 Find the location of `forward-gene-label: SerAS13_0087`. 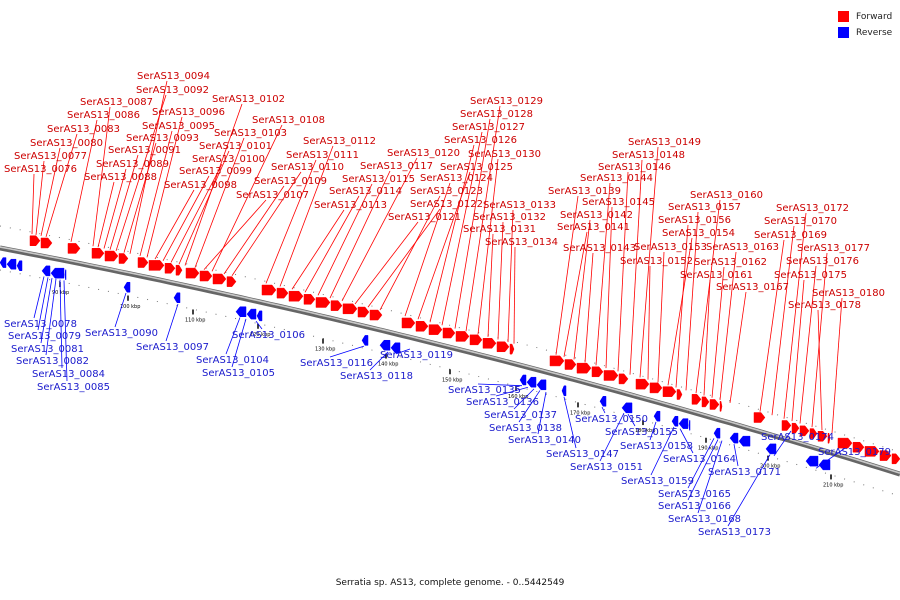

forward-gene-label: SerAS13_0087 is located at coordinates (116, 102).